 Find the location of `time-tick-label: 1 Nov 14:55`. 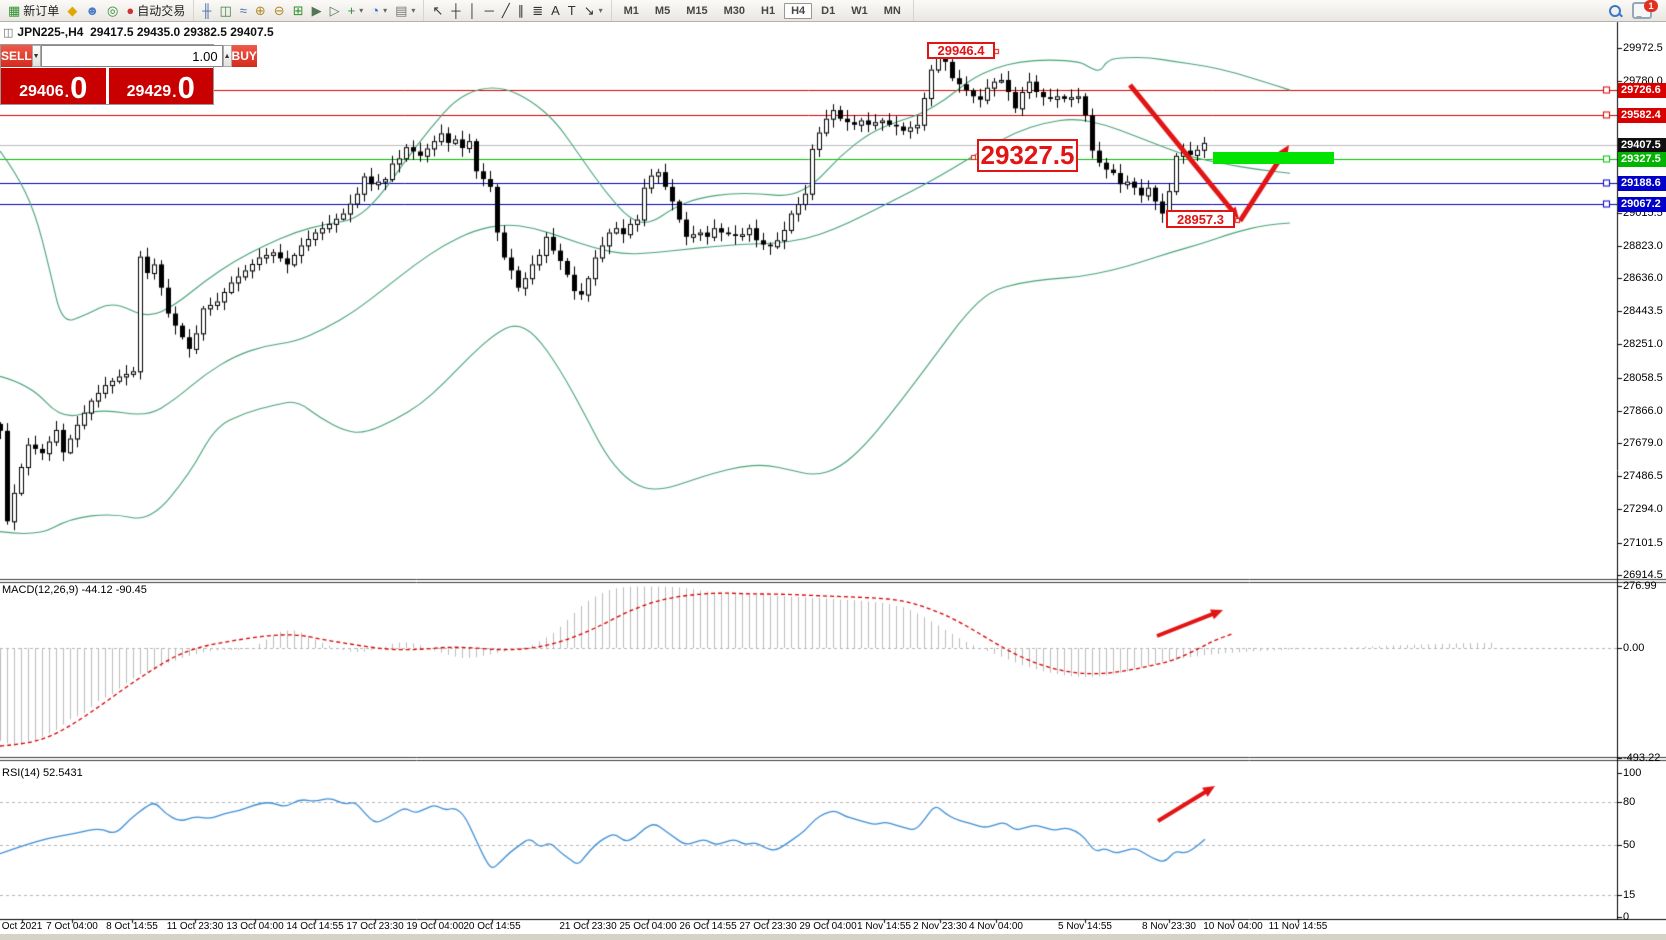

time-tick-label: 1 Nov 14:55 is located at coordinates (884, 926).